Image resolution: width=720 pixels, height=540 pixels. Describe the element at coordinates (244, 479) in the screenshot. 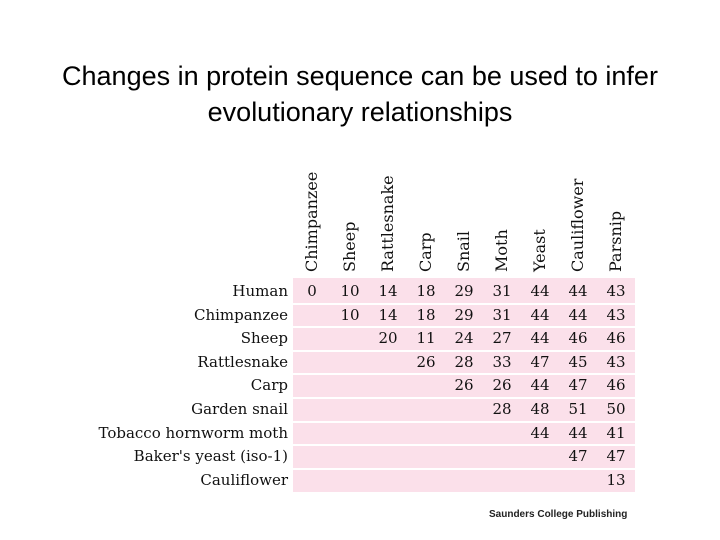

I see `row-label: Cauliflower` at that location.